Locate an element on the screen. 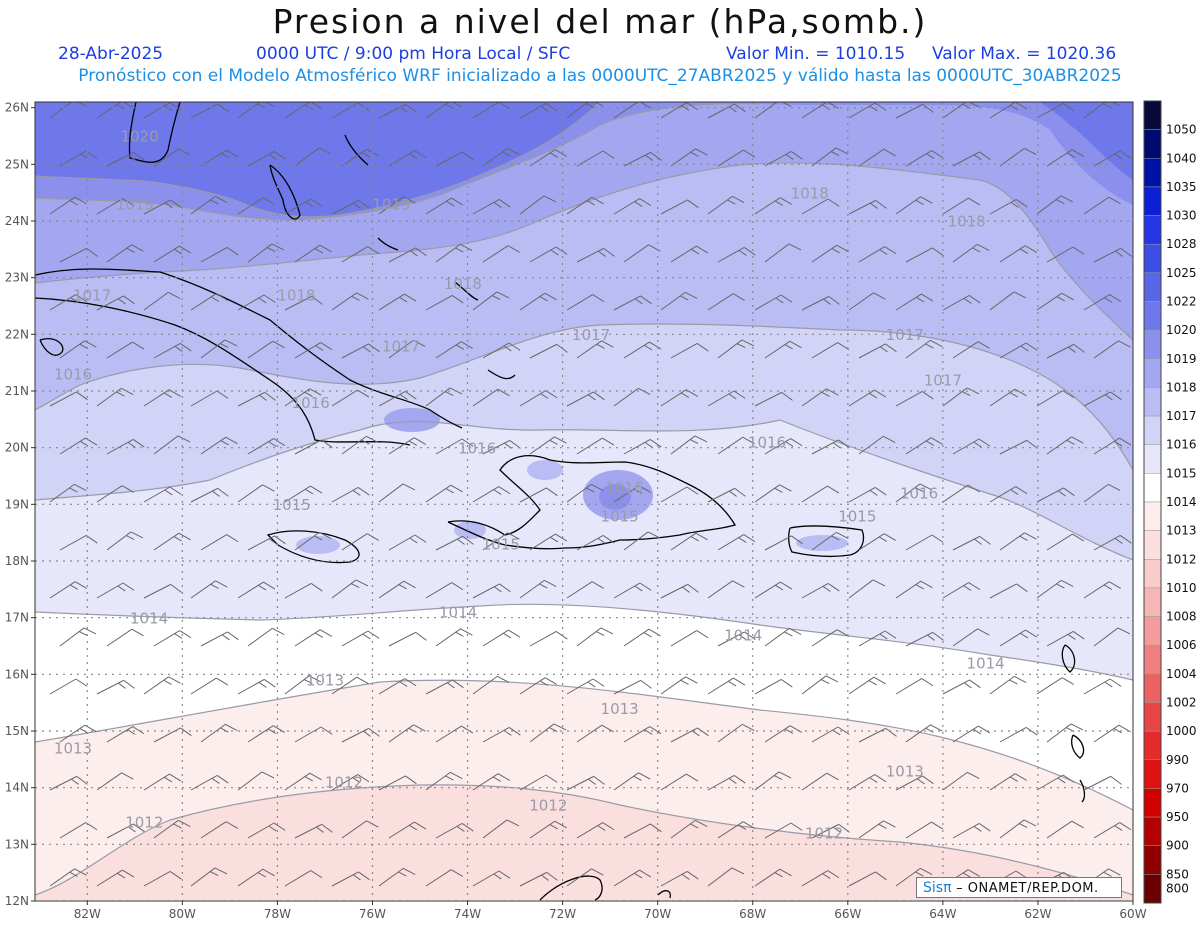 The height and width of the screenshot is (927, 1200). lon-tick-label: 82W is located at coordinates (87, 914).